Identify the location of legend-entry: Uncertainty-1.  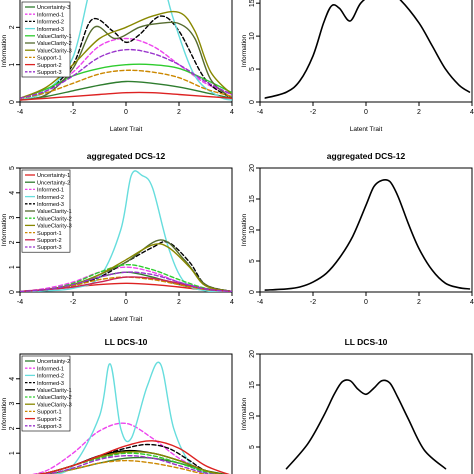
(53, 176).